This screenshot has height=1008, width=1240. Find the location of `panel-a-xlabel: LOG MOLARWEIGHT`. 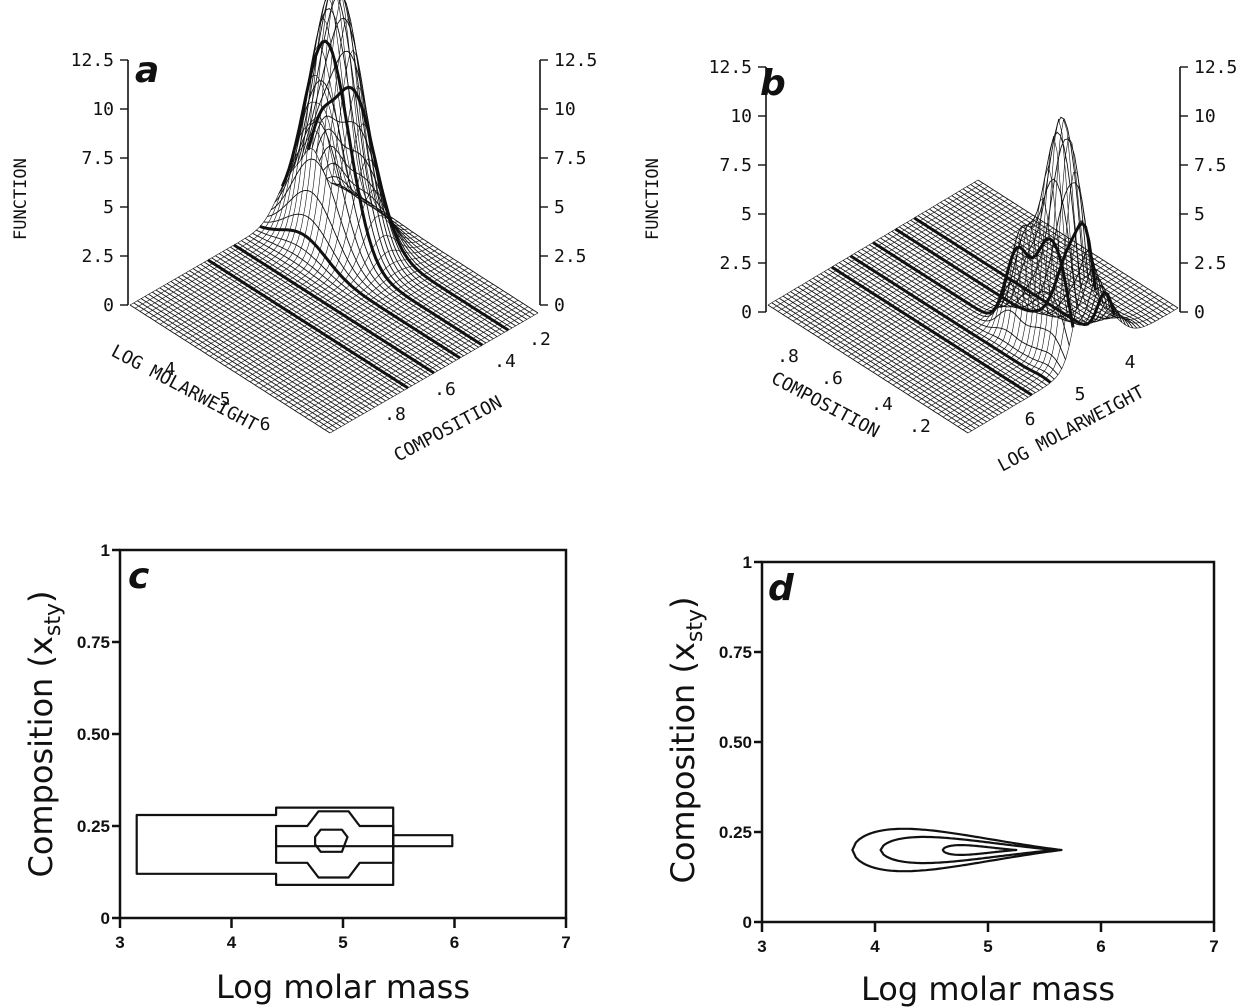

panel-a-xlabel: LOG MOLARWEIGHT is located at coordinates (185, 388).